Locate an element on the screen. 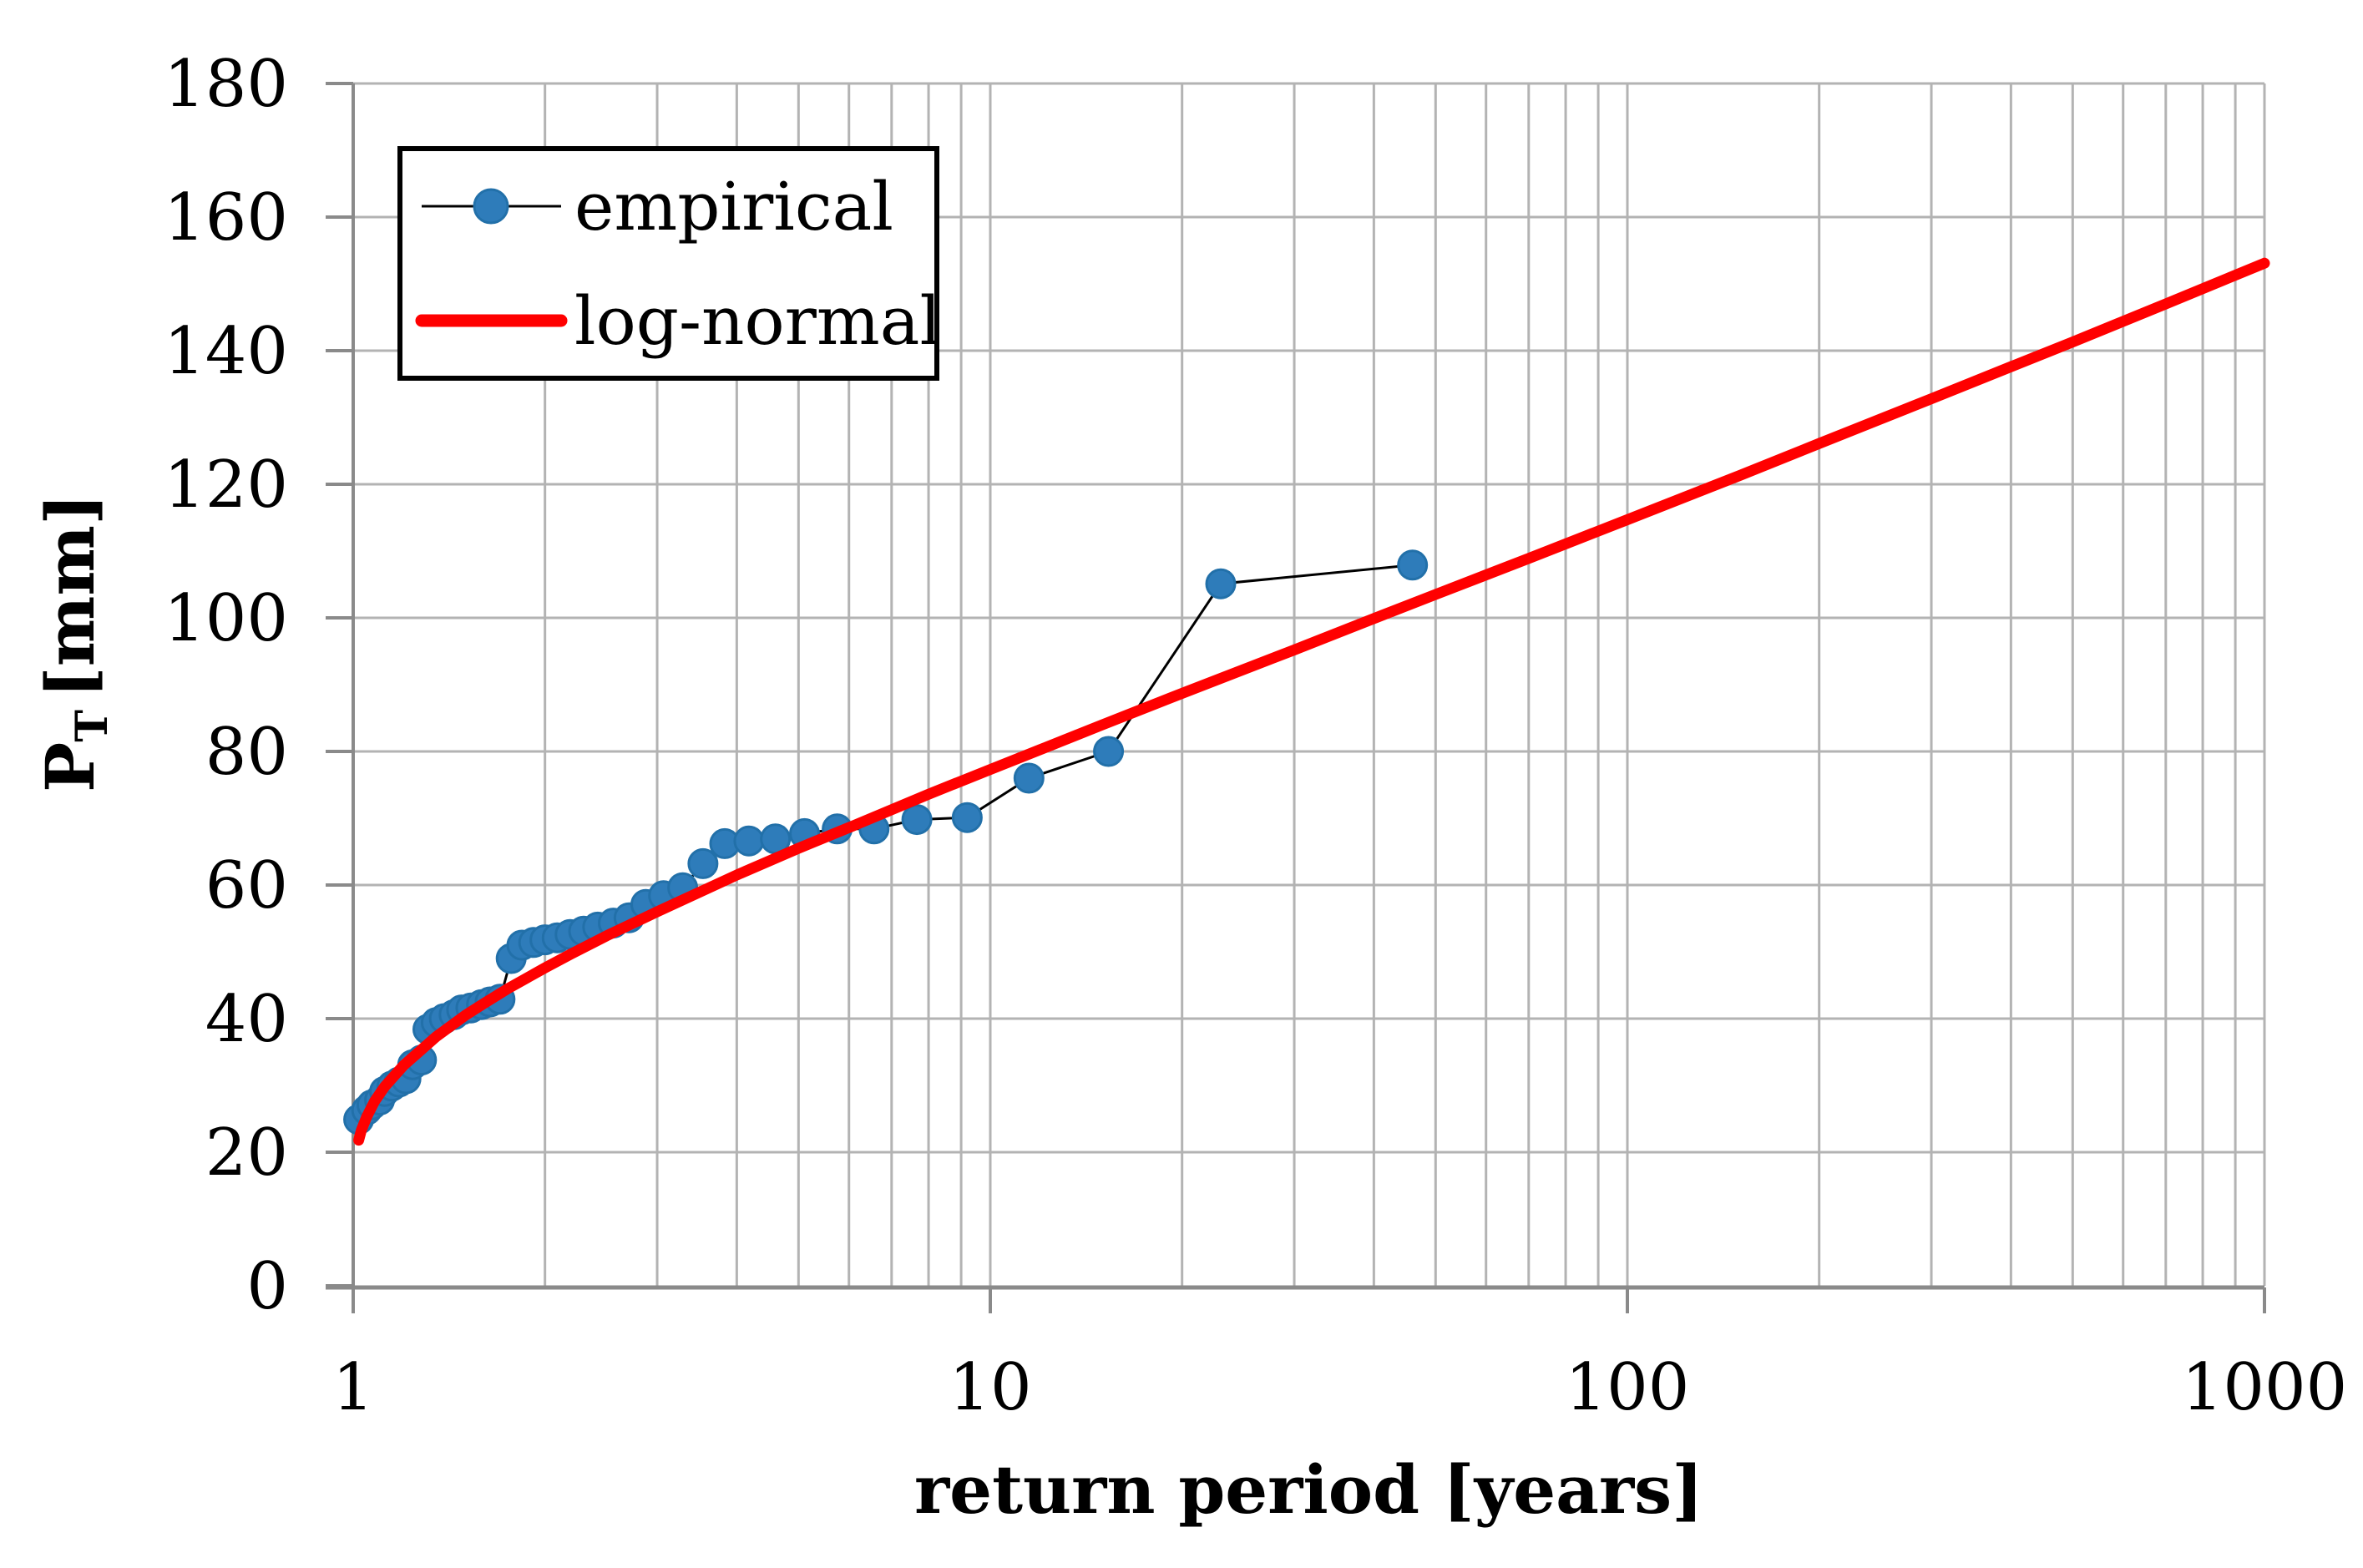 The image size is (2363, 1568). legend-empirical-marker is located at coordinates (491, 206).